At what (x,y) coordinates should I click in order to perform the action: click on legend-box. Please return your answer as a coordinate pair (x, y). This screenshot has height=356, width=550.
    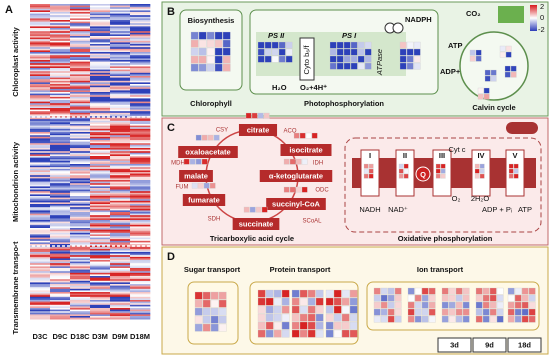
    Looking at the image, I should click on (454, 345).